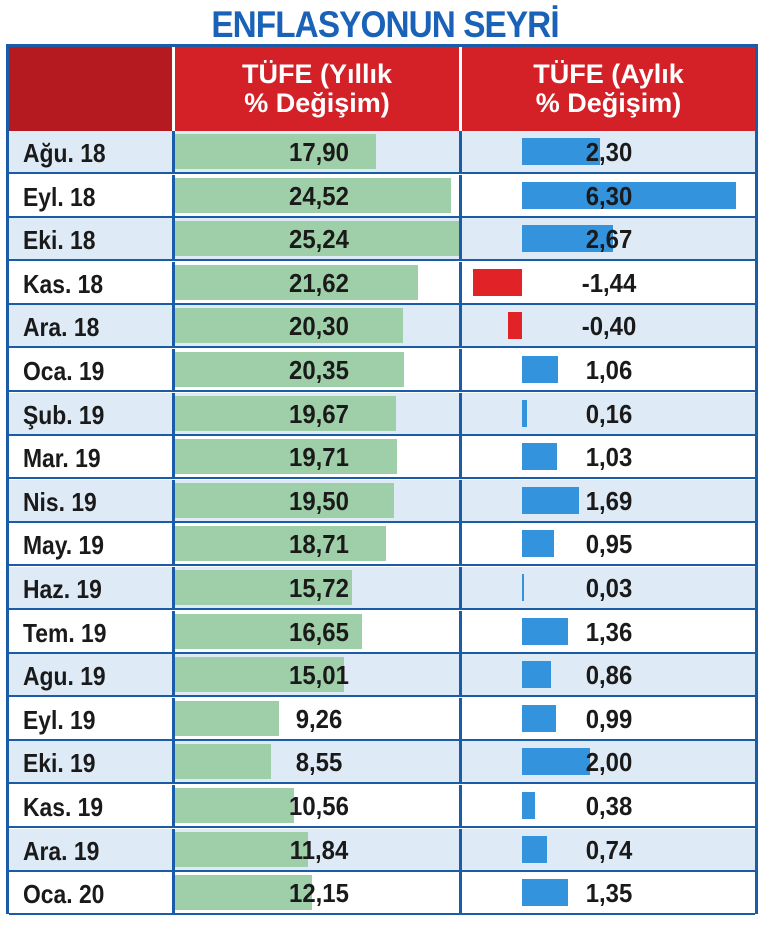 The width and height of the screenshot is (770, 939). What do you see at coordinates (382, 894) in the screenshot?
I see `table-row: Oca. 20 12,15 1,35` at bounding box center [382, 894].